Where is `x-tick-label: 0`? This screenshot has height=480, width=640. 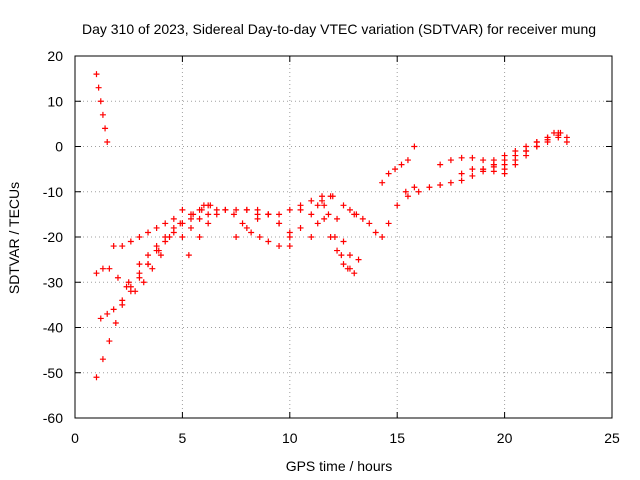
x-tick-label: 0 is located at coordinates (75, 438).